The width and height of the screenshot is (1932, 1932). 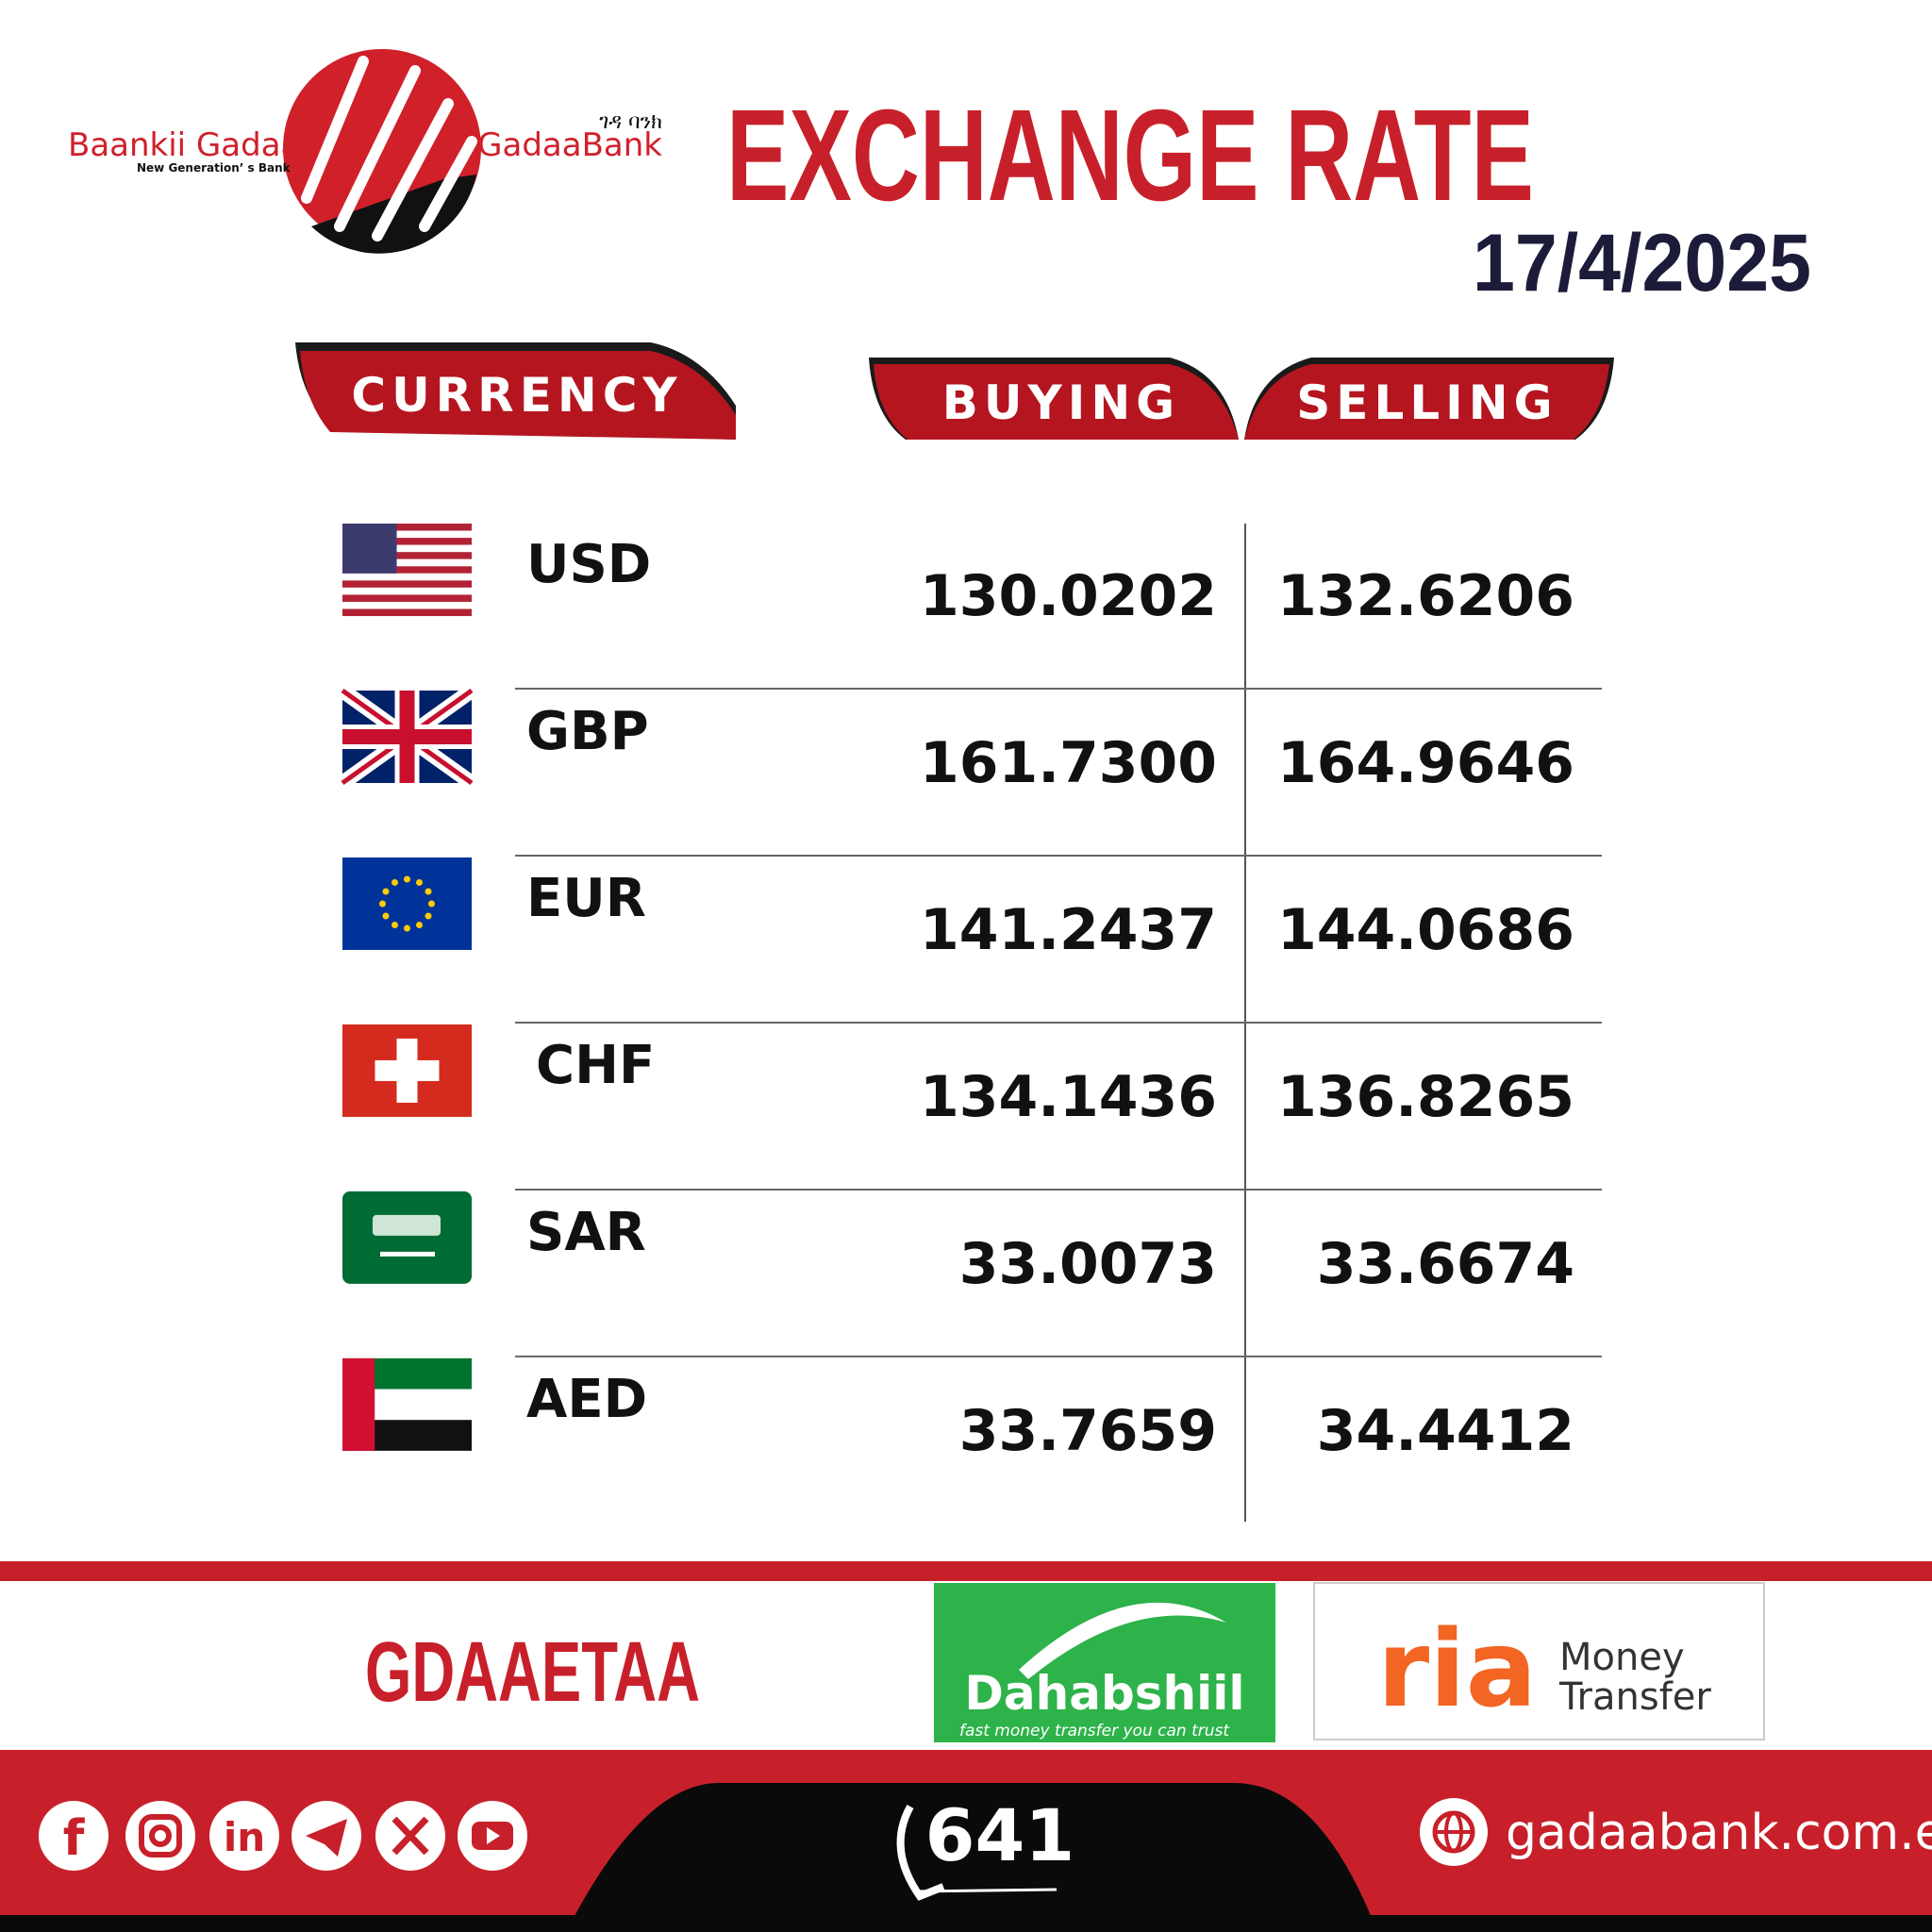 What do you see at coordinates (986, 1890) in the screenshot?
I see `phone-underline` at bounding box center [986, 1890].